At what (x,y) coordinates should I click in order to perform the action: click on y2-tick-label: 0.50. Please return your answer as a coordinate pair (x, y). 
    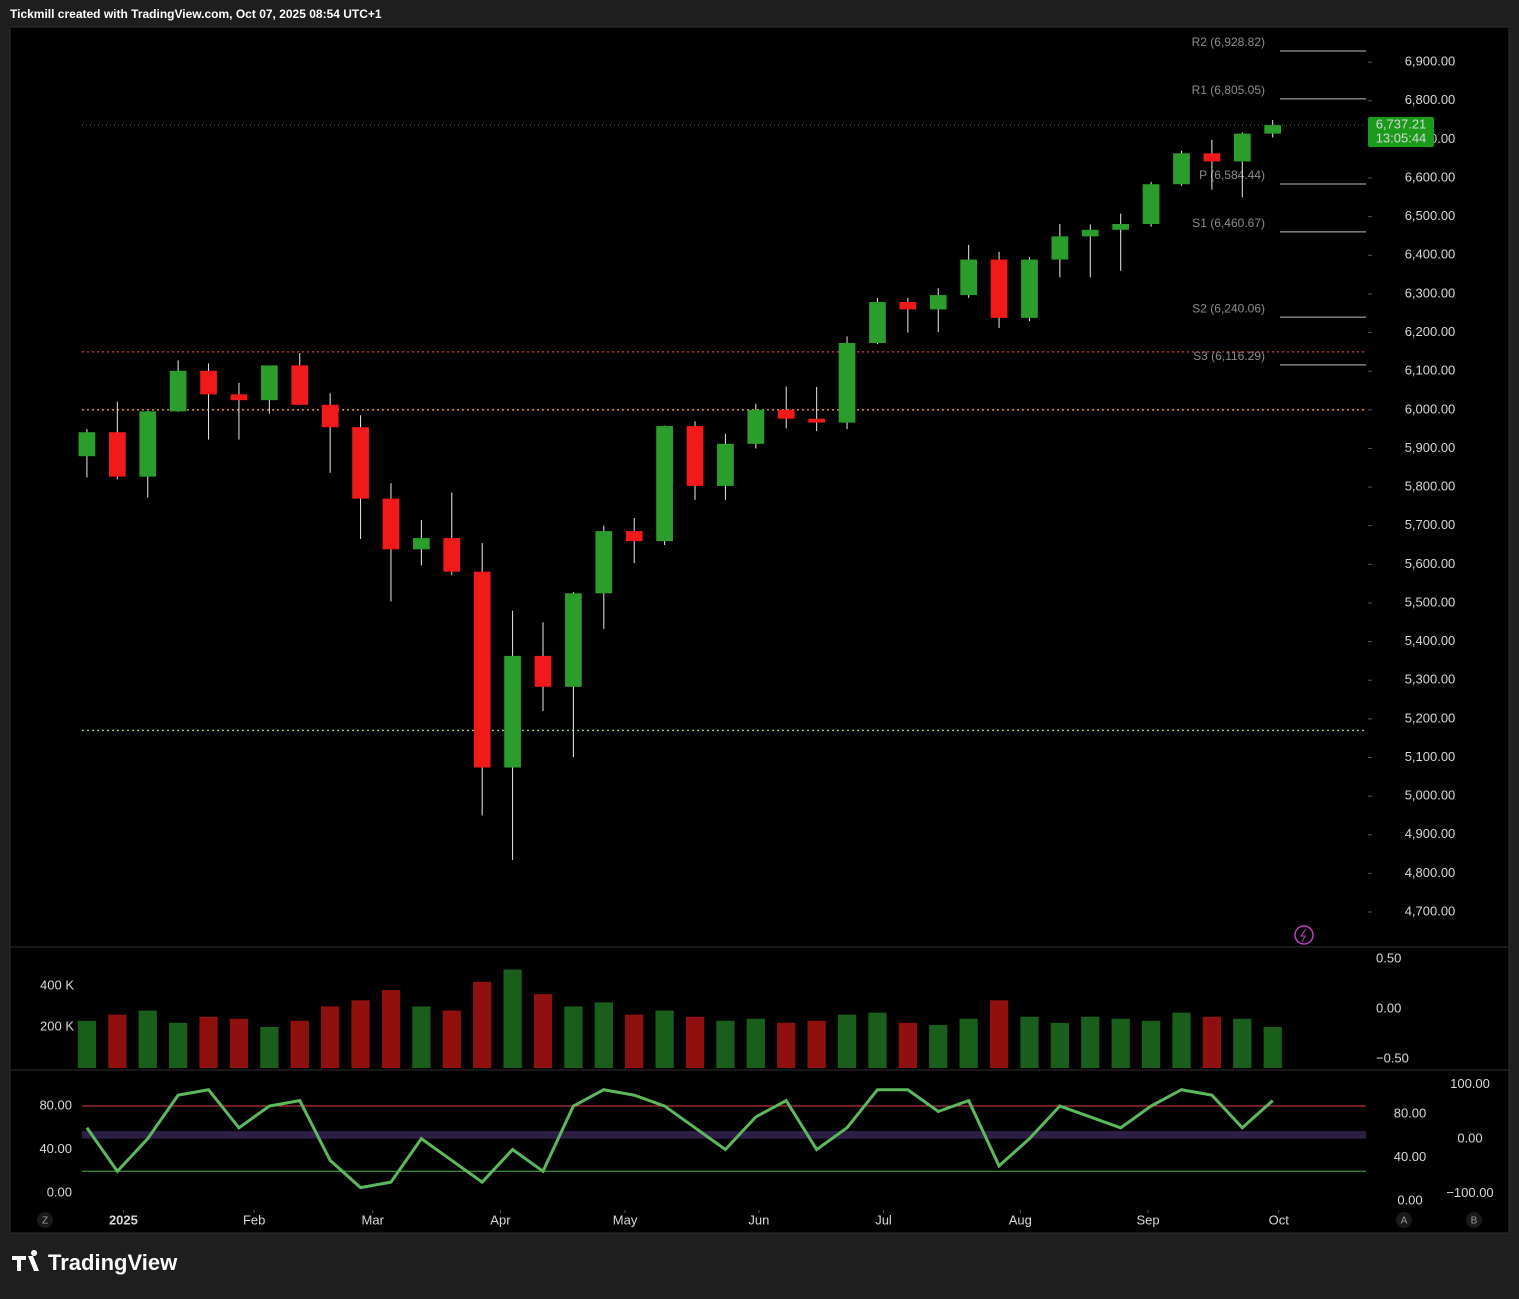
    Looking at the image, I should click on (1388, 957).